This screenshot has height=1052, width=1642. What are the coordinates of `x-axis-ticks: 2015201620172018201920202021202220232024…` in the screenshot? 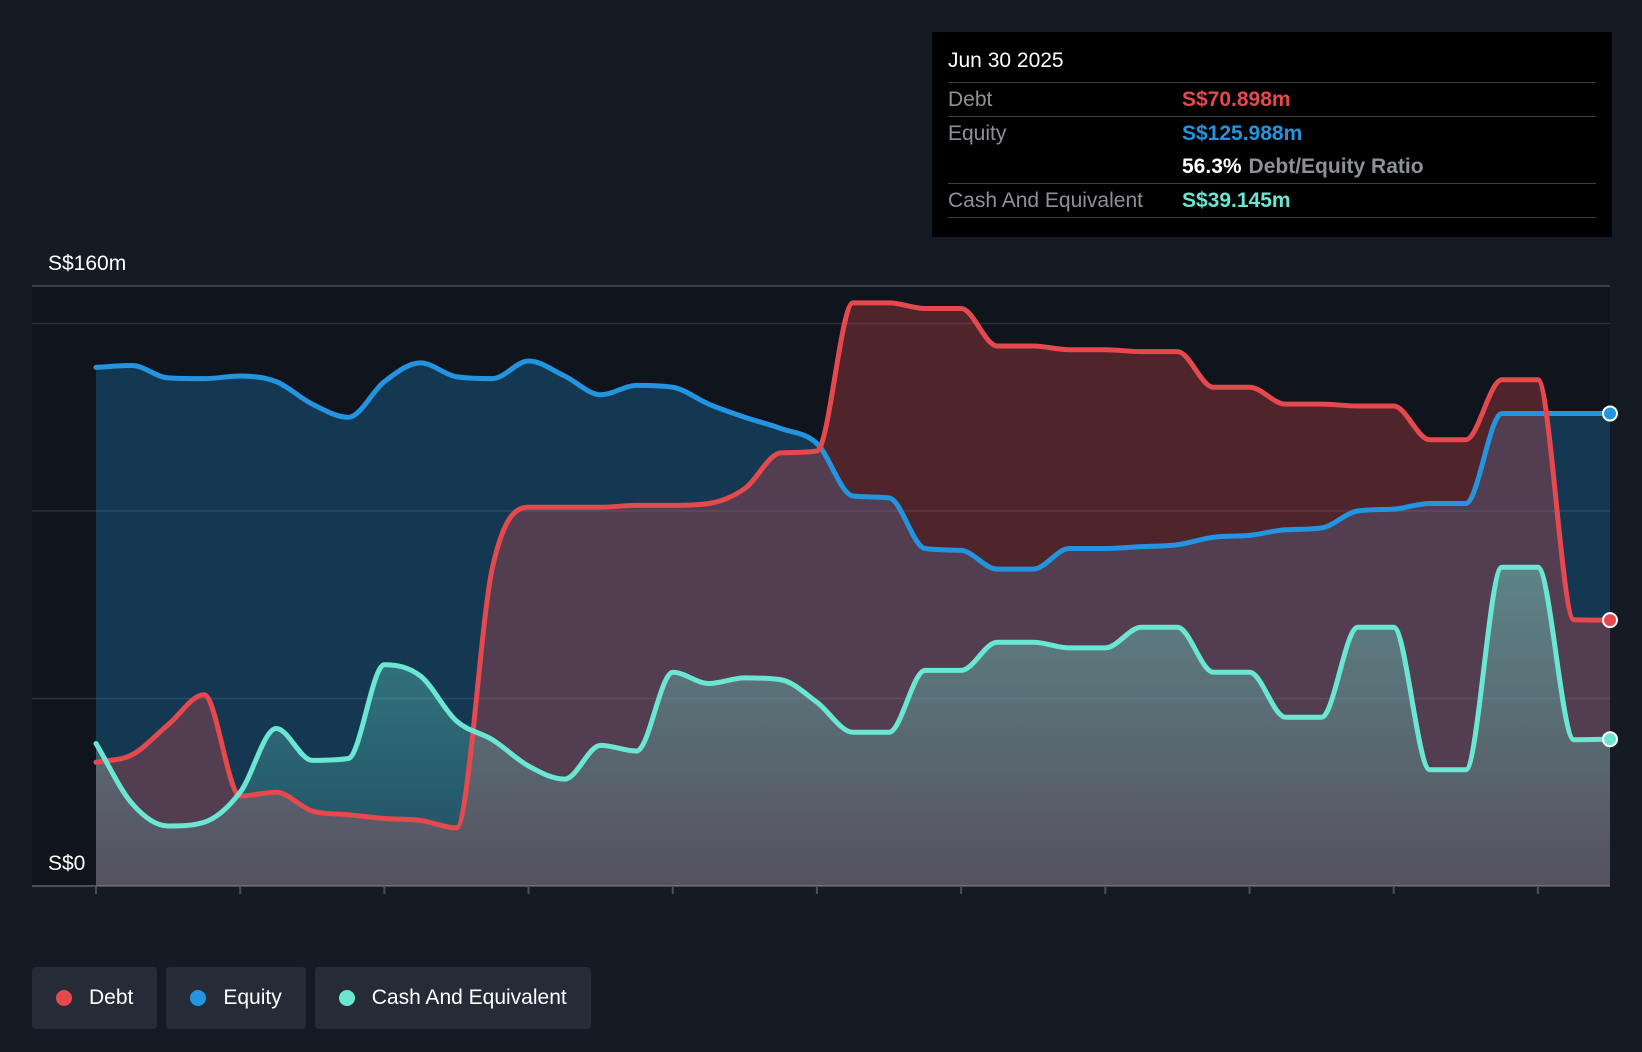 It's located at (817, 890).